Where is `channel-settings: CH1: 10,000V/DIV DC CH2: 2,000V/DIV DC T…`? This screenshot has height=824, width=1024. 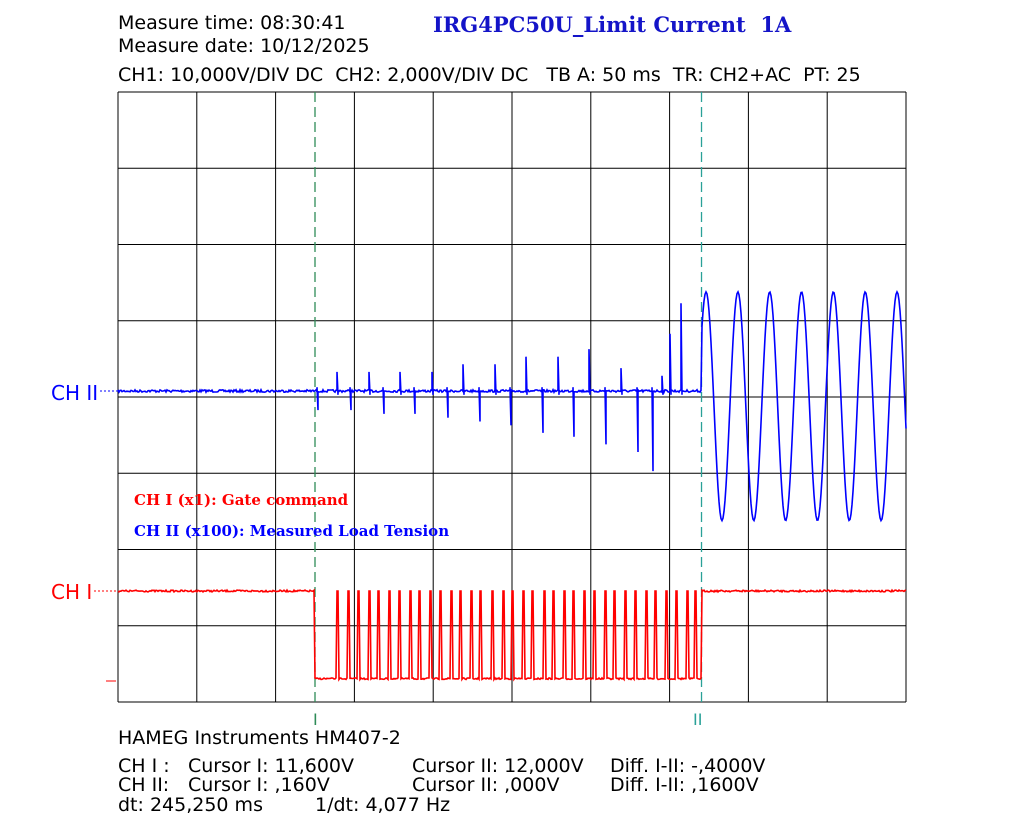 channel-settings: CH1: 10,000V/DIV DC CH2: 2,000V/DIV DC T… is located at coordinates (489, 75).